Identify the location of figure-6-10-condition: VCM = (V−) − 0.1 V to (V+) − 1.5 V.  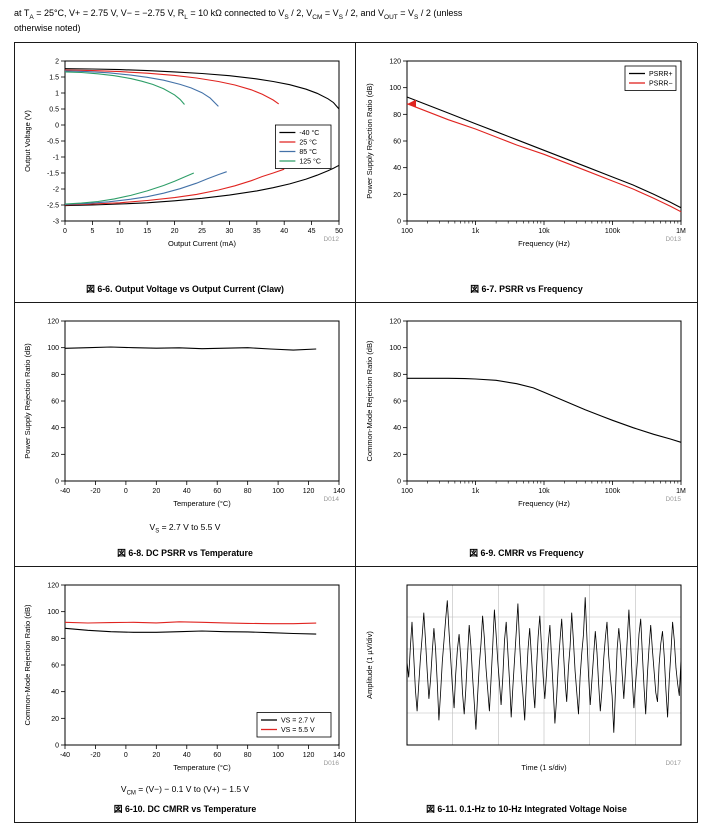
(185, 790).